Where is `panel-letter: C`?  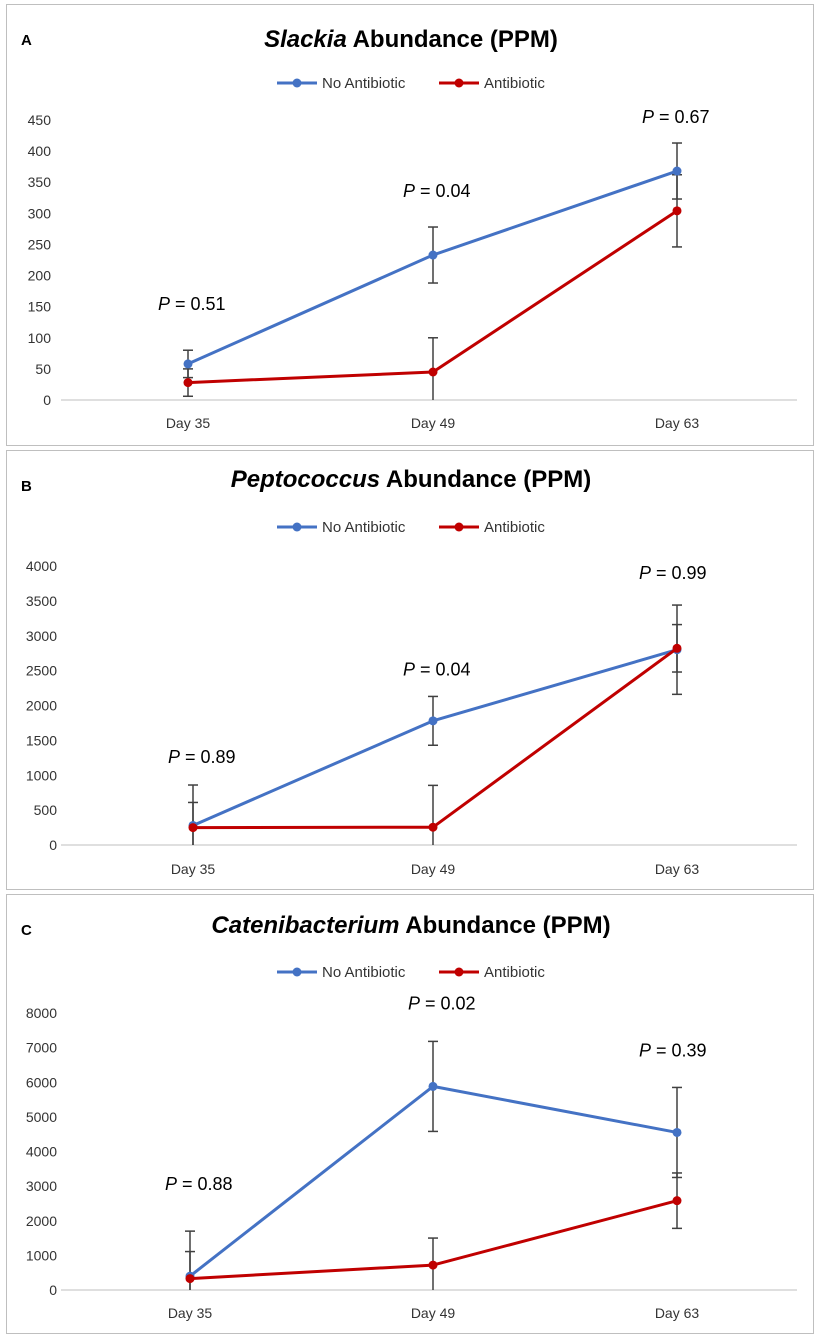 panel-letter: C is located at coordinates (26, 930).